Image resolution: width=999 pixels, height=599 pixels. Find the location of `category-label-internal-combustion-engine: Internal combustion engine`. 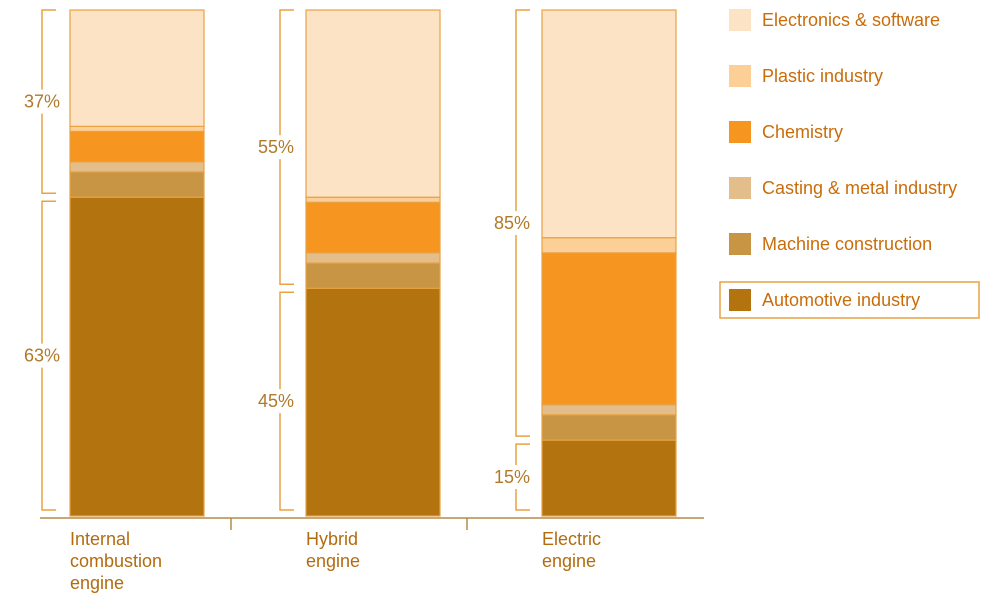

category-label-internal-combustion-engine: Internal combustion engine is located at coordinates (116, 561).